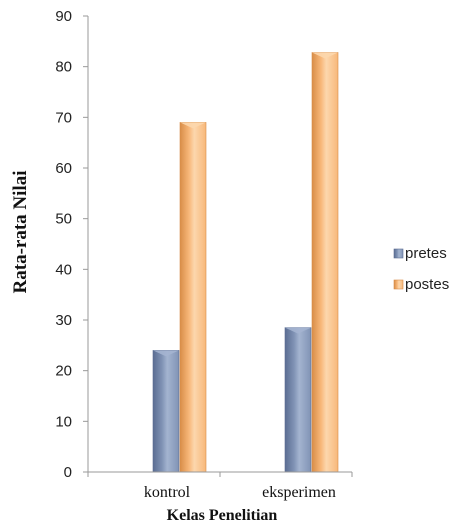  I want to click on y-tick-label: 0, so click(68, 472).